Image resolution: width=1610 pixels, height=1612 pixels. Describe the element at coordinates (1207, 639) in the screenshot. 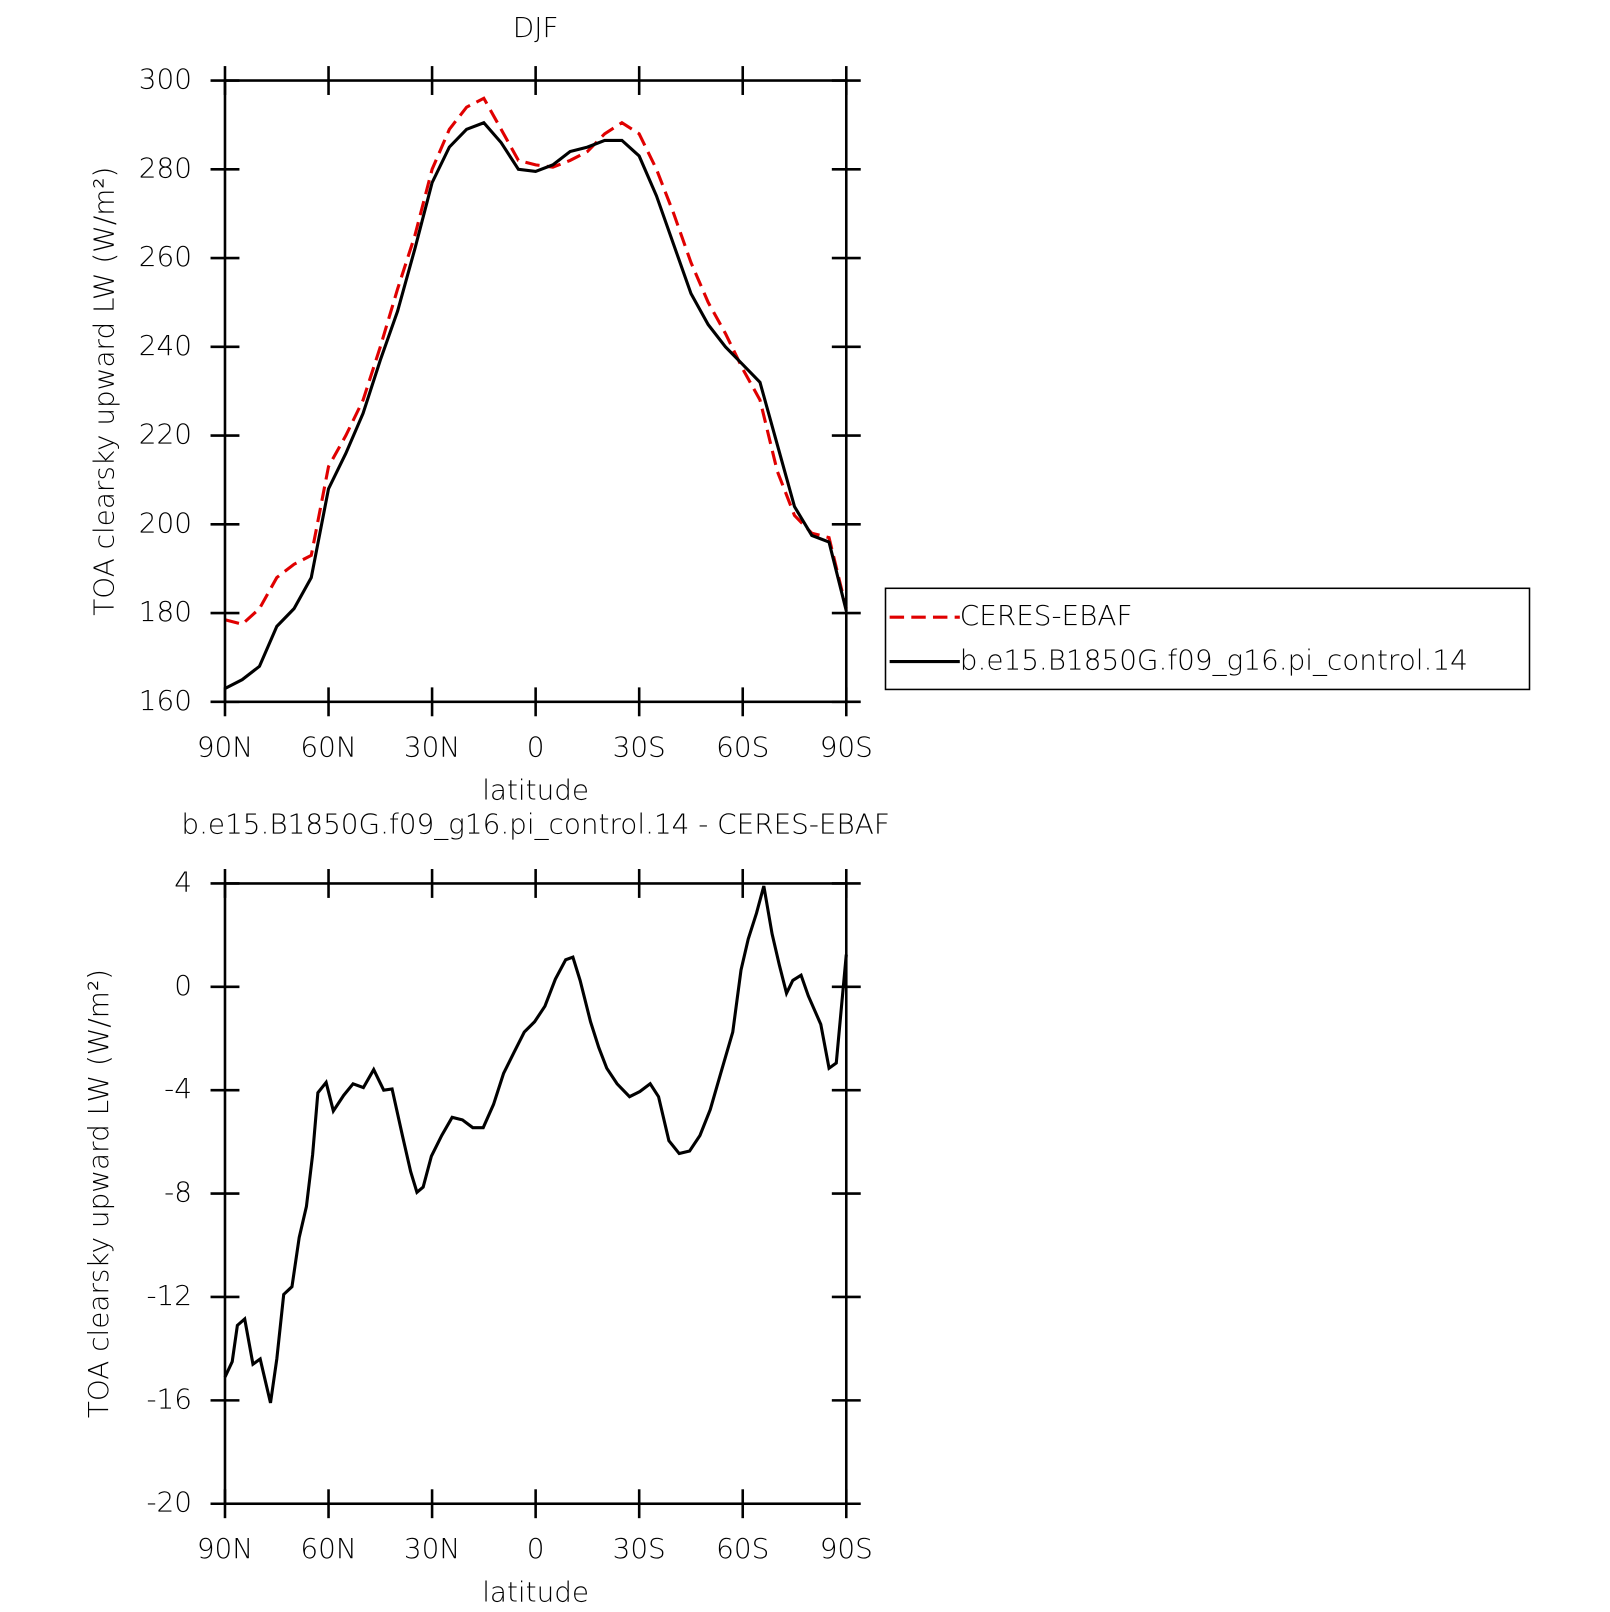

I see `legend-box` at that location.